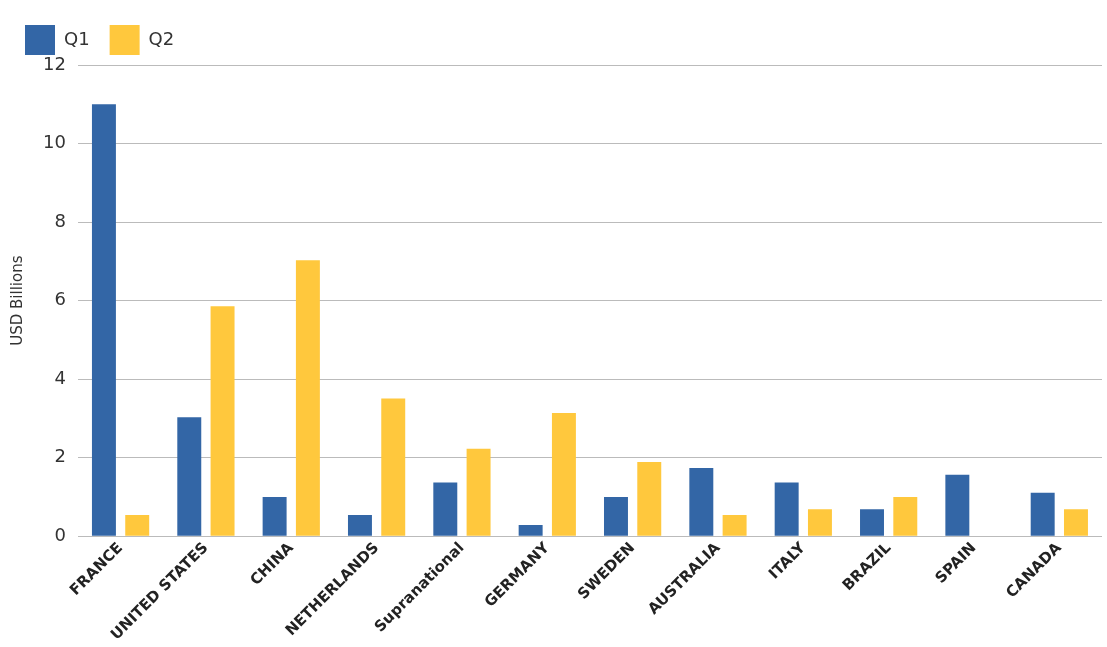 This screenshot has width=1107, height=647. Describe the element at coordinates (161, 38) in the screenshot. I see `legend-label: Q2` at that location.